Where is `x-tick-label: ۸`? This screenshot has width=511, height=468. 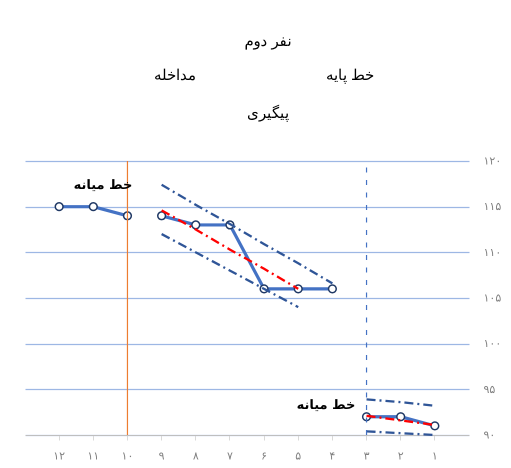 x-tick-label: ۸ is located at coordinates (195, 456).